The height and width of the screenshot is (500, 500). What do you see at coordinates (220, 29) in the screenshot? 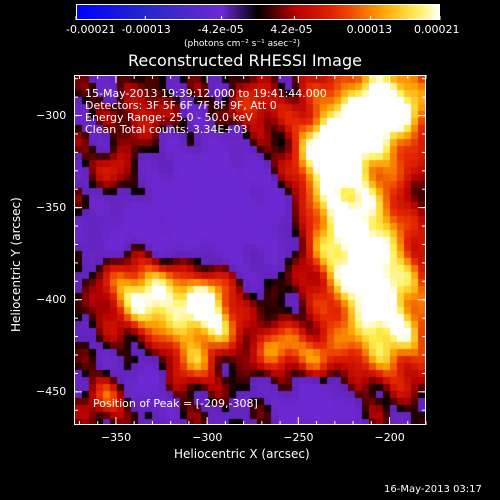
I see `colorbar-tick-label: -4.2e-05` at bounding box center [220, 29].